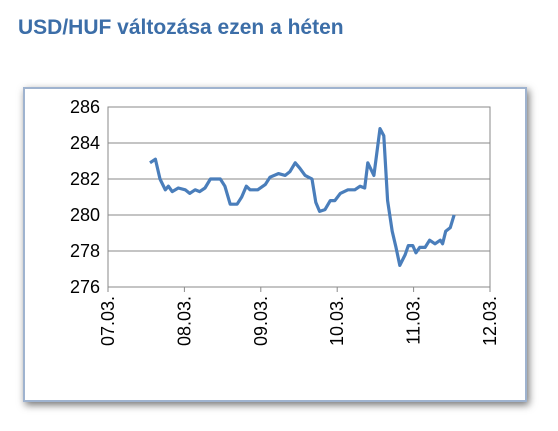  What do you see at coordinates (108, 321) in the screenshot?
I see `x-tick-label: 07.03.` at bounding box center [108, 321].